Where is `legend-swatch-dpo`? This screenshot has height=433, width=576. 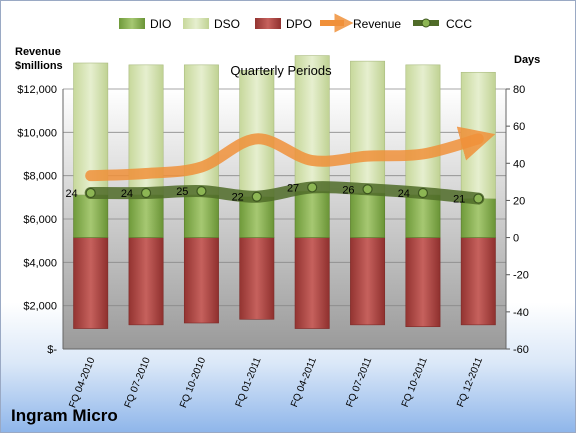
legend-swatch-dpo is located at coordinates (268, 23).